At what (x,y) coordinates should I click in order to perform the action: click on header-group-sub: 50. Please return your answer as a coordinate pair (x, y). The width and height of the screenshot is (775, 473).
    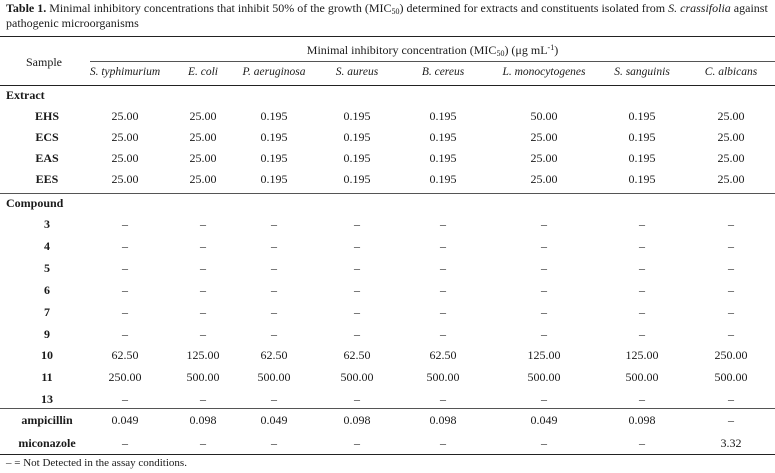
    Looking at the image, I should click on (500, 53).